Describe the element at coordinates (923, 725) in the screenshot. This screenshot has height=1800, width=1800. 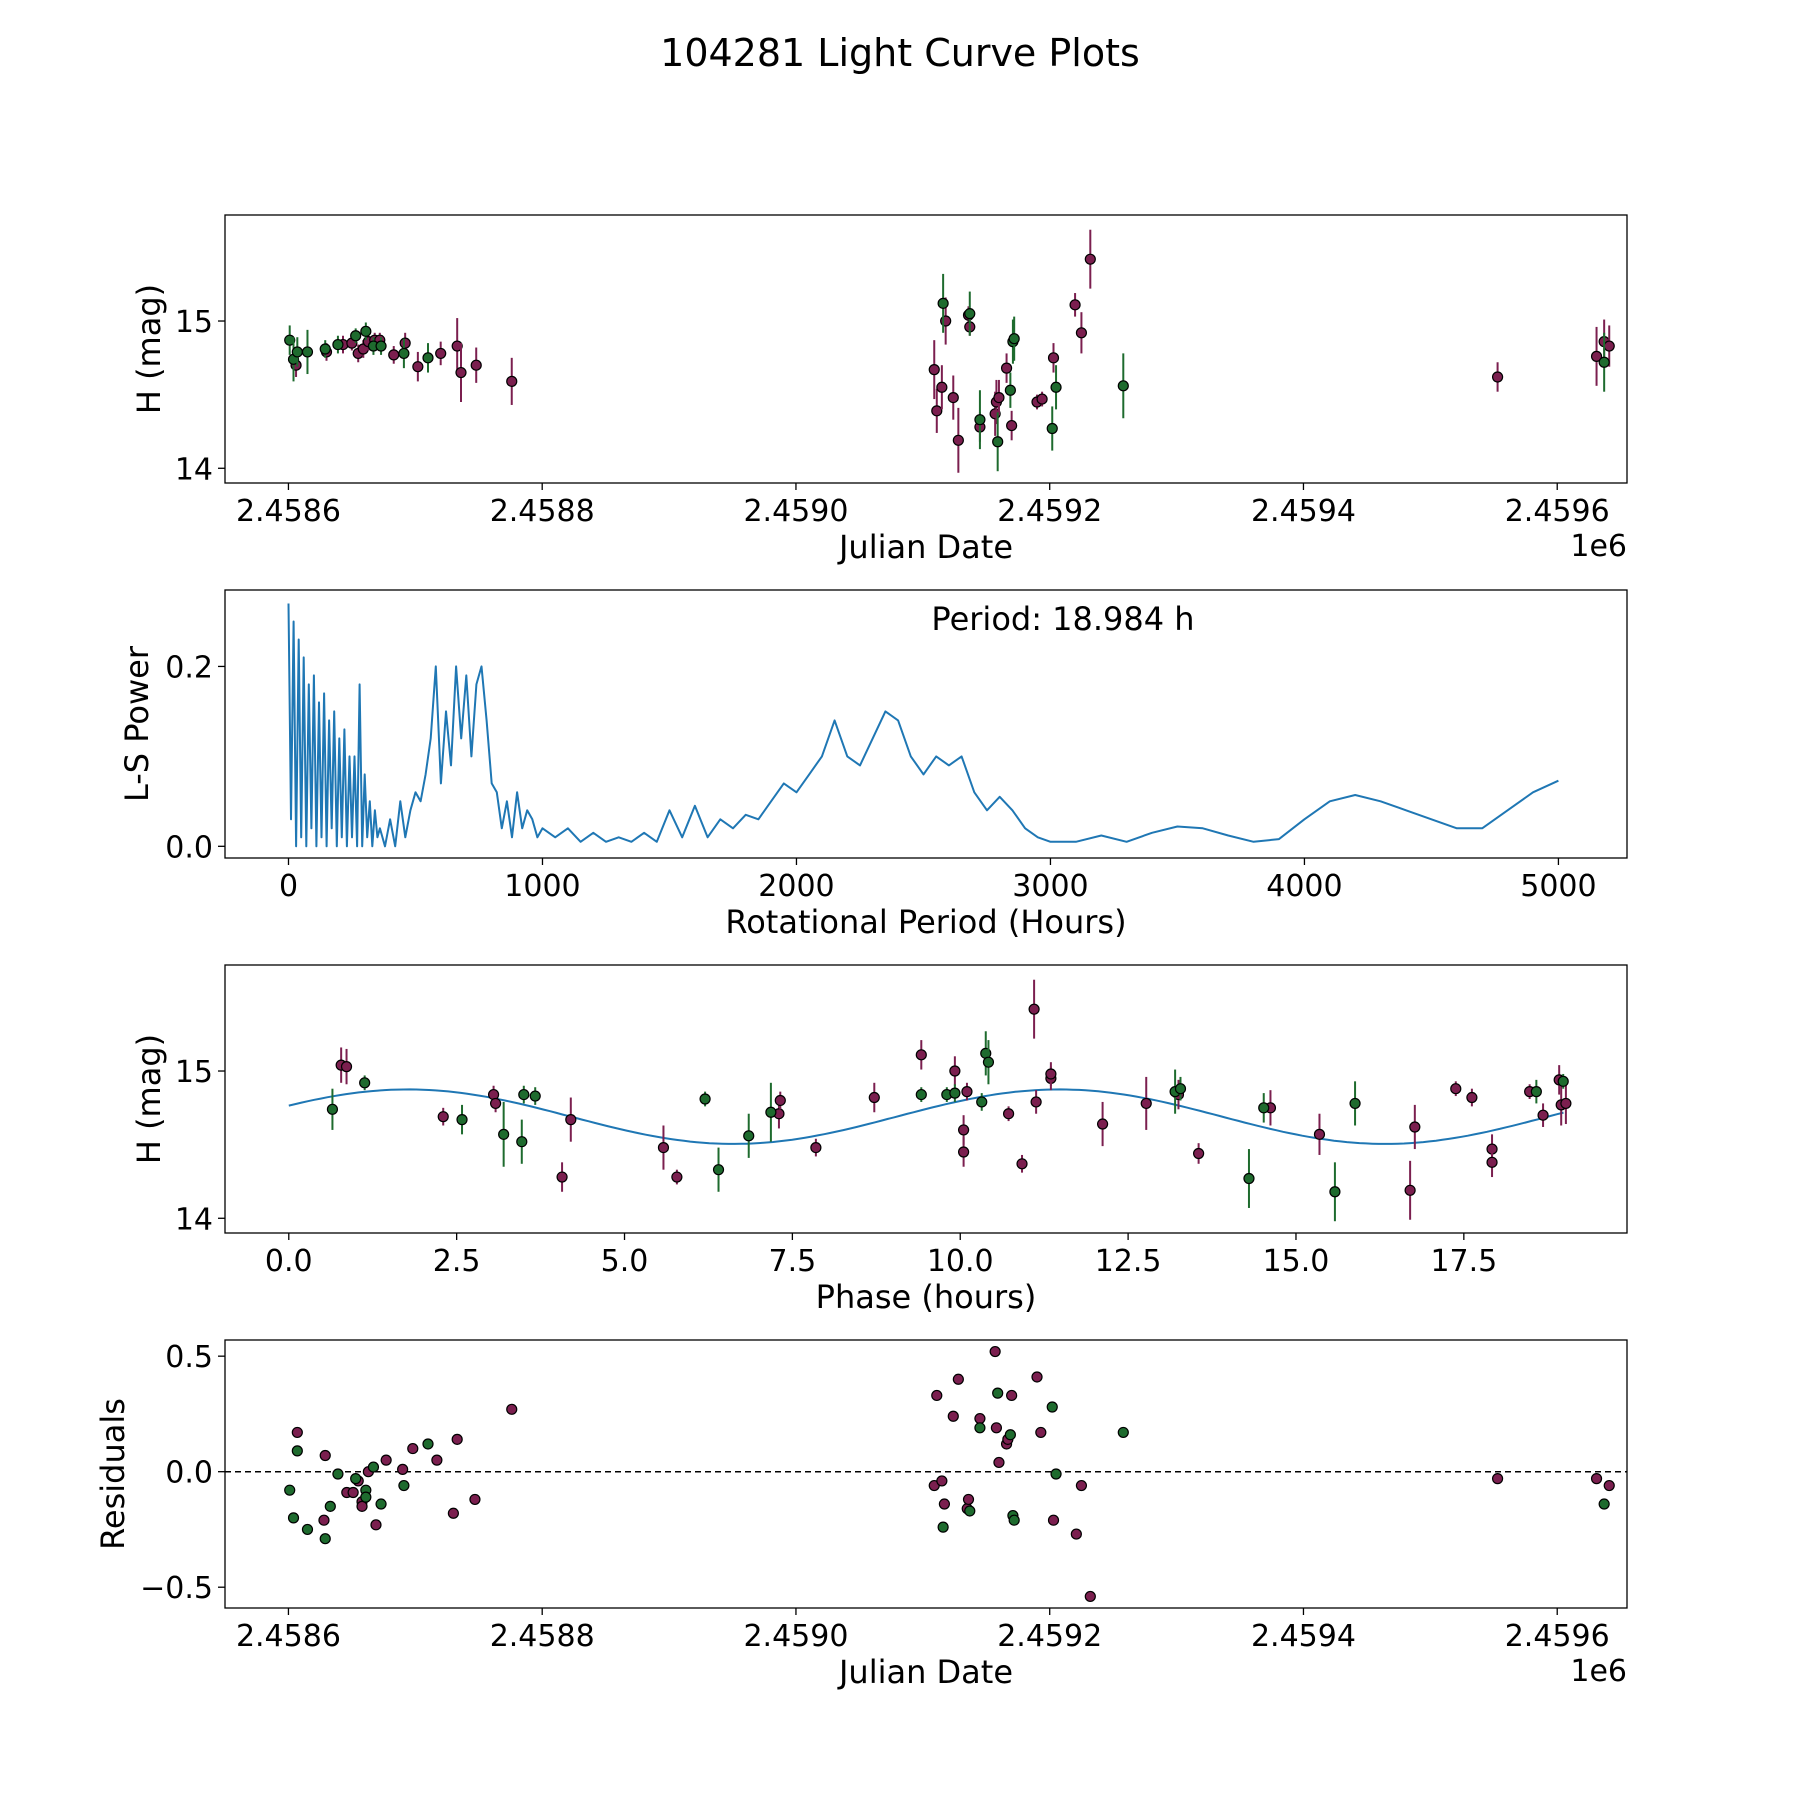
I see `periodogram-plot-area` at that location.